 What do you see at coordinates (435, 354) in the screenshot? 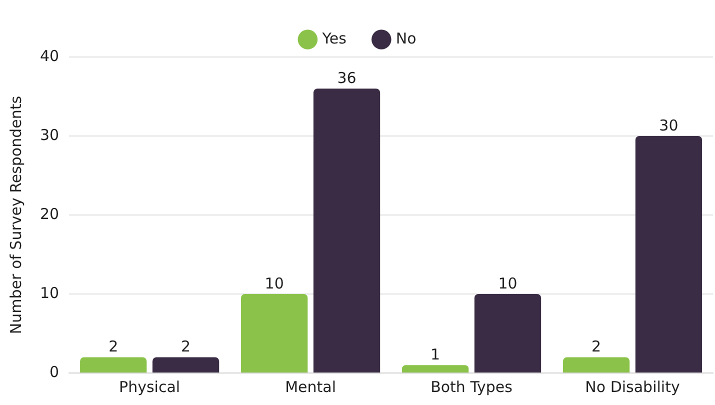
I see `data-label: 1` at bounding box center [435, 354].